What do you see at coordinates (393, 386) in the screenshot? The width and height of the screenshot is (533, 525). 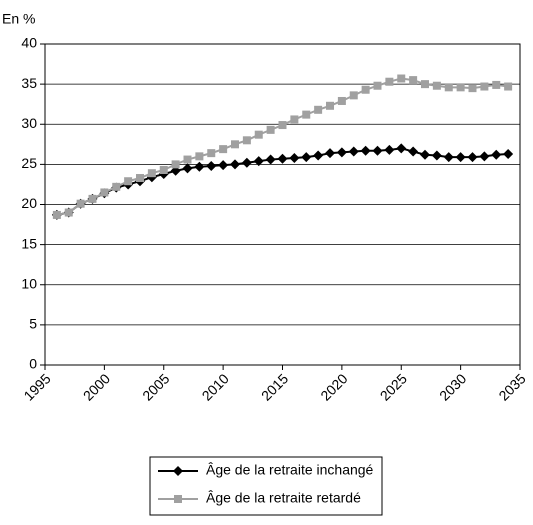 I see `x-tick-label: 2025` at bounding box center [393, 386].